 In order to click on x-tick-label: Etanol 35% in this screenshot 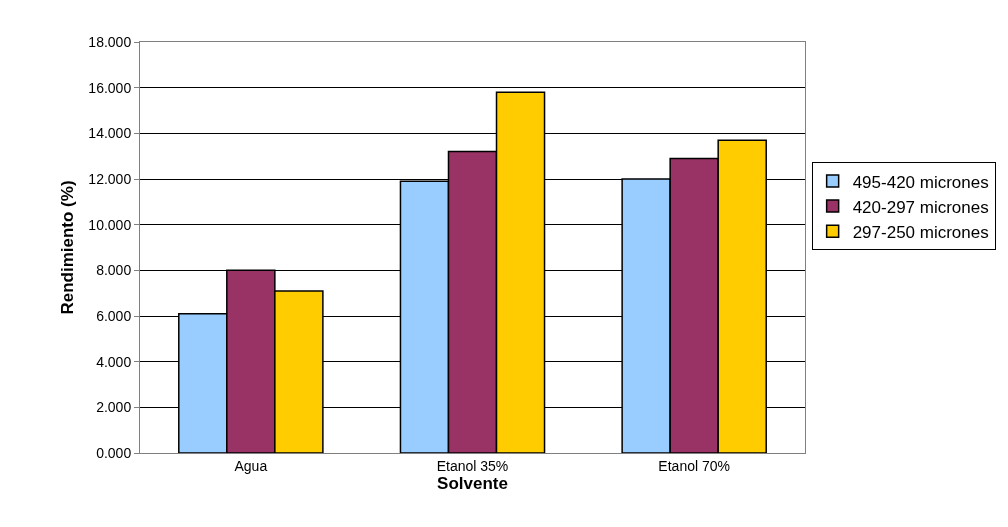, I will do `click(472, 465)`.